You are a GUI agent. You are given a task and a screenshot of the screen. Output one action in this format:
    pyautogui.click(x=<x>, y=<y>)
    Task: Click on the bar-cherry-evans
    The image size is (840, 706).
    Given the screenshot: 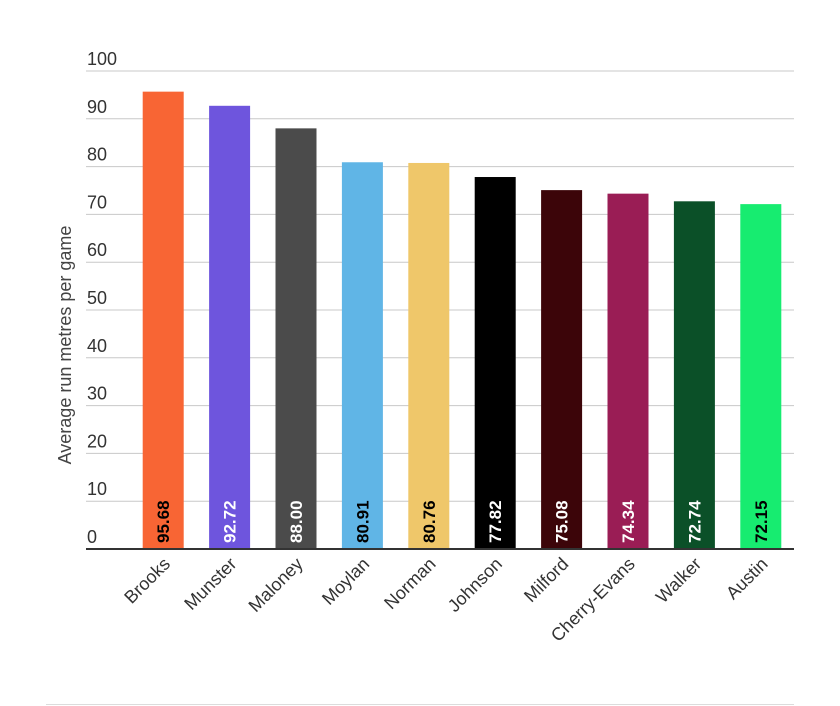 What is the action you would take?
    pyautogui.click(x=628, y=371)
    